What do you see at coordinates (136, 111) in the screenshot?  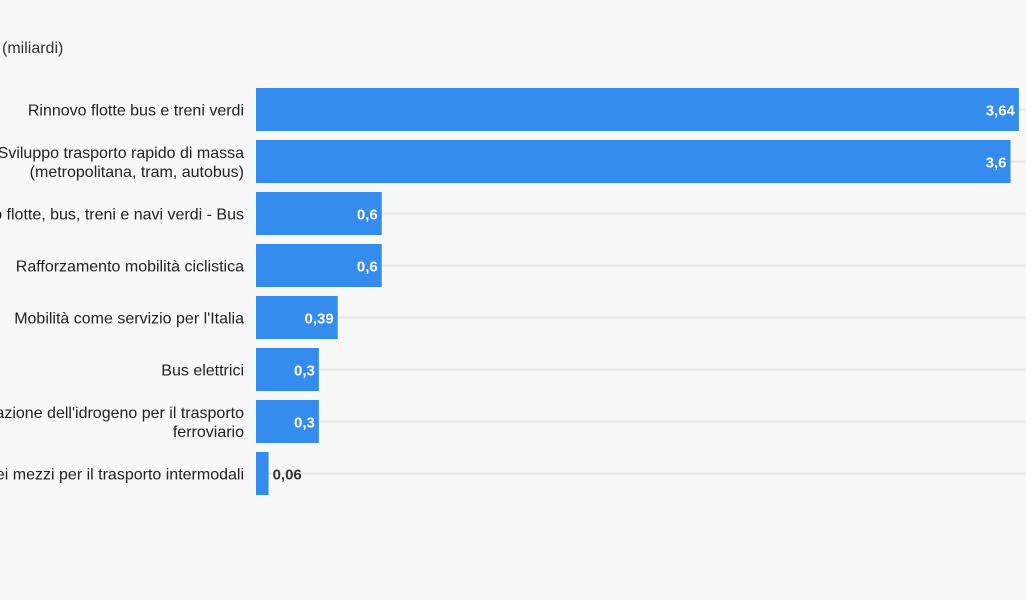 I see `category-label: Rinnovo flotte bus e treni verdi` at bounding box center [136, 111].